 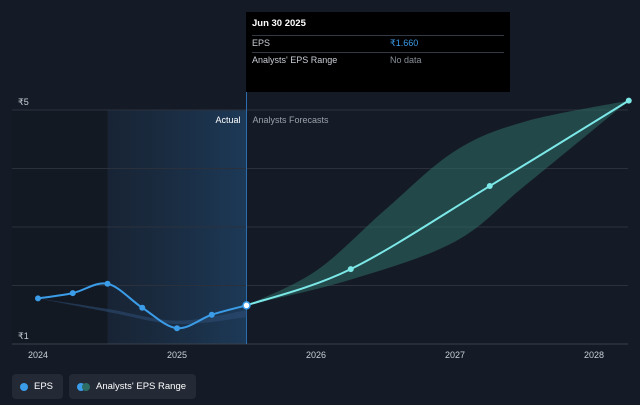 I want to click on legend-item-eps: EPS, so click(x=38, y=386).